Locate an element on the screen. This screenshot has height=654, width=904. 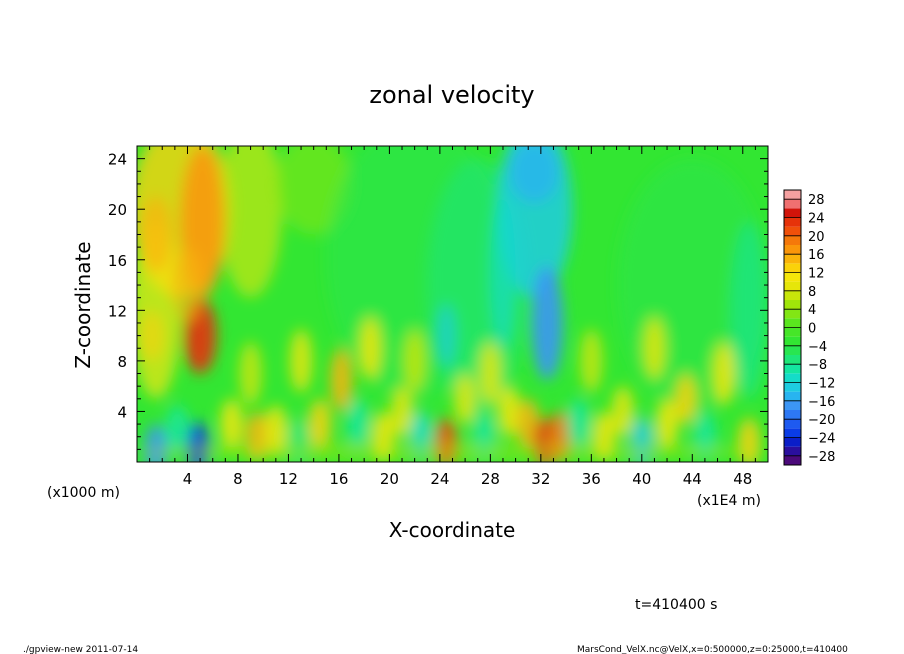
colorbar-tick-label: −16 is located at coordinates (821, 402).